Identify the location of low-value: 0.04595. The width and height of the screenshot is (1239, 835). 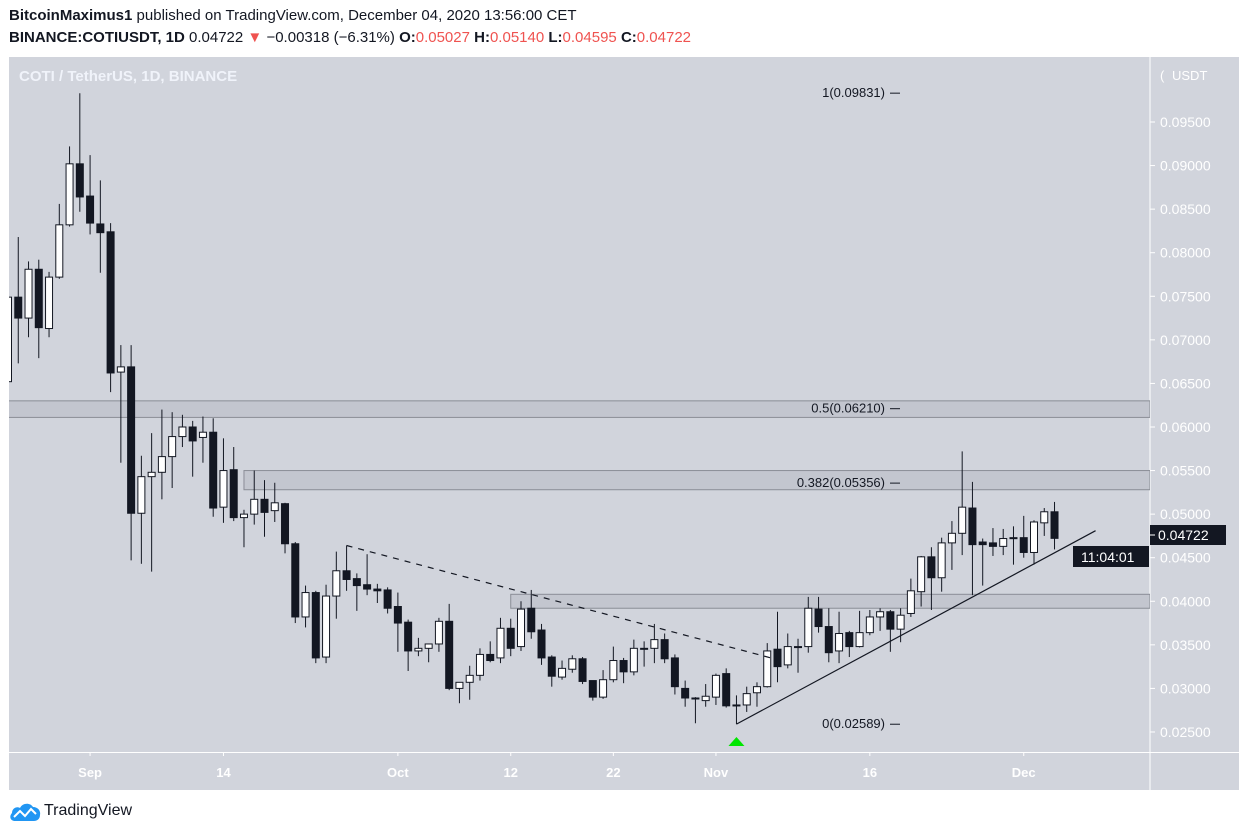
(589, 37).